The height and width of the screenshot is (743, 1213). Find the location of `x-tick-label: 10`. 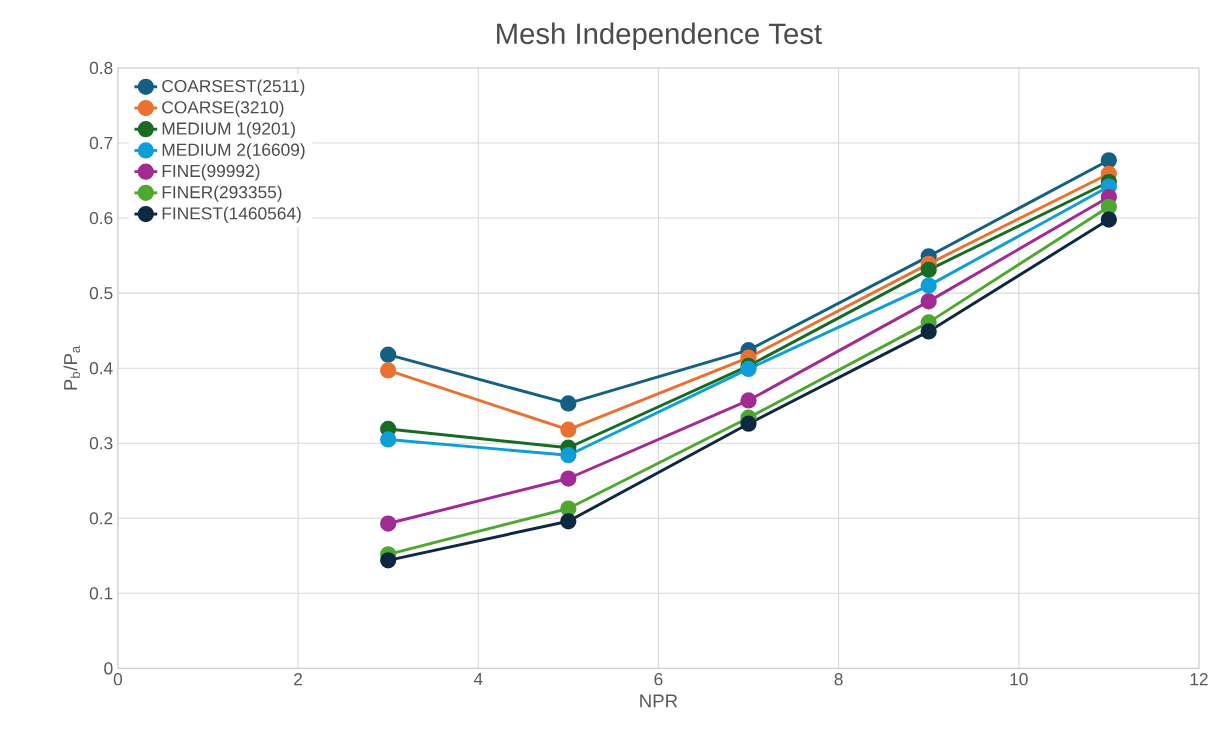

x-tick-label: 10 is located at coordinates (1019, 679).